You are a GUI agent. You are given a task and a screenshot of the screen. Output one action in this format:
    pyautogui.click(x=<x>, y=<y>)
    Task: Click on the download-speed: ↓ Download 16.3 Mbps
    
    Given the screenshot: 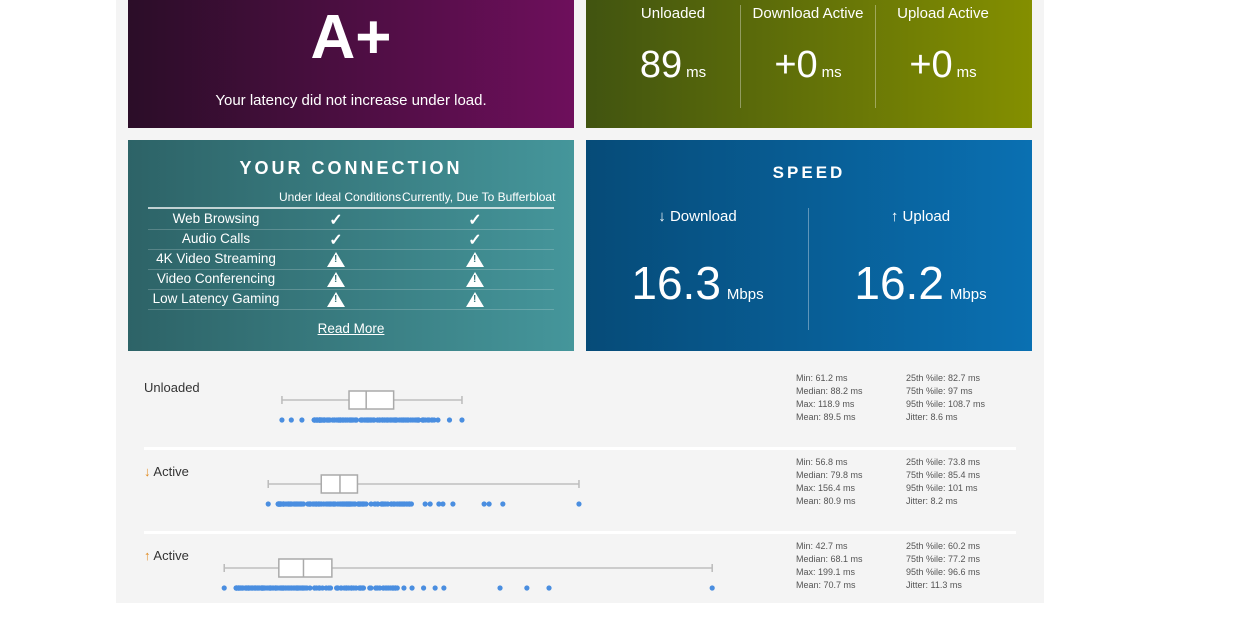 What is the action you would take?
    pyautogui.click(x=697, y=245)
    